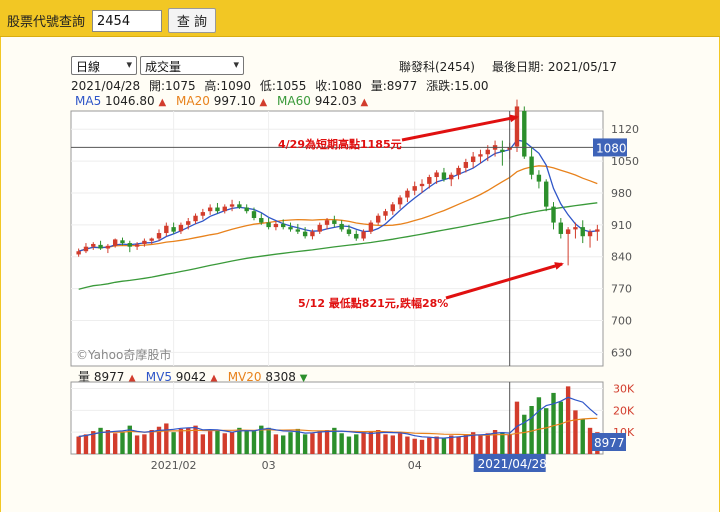 The height and width of the screenshot is (512, 720). Describe the element at coordinates (621, 352) in the screenshot. I see `price-tick-label: 630` at that location.